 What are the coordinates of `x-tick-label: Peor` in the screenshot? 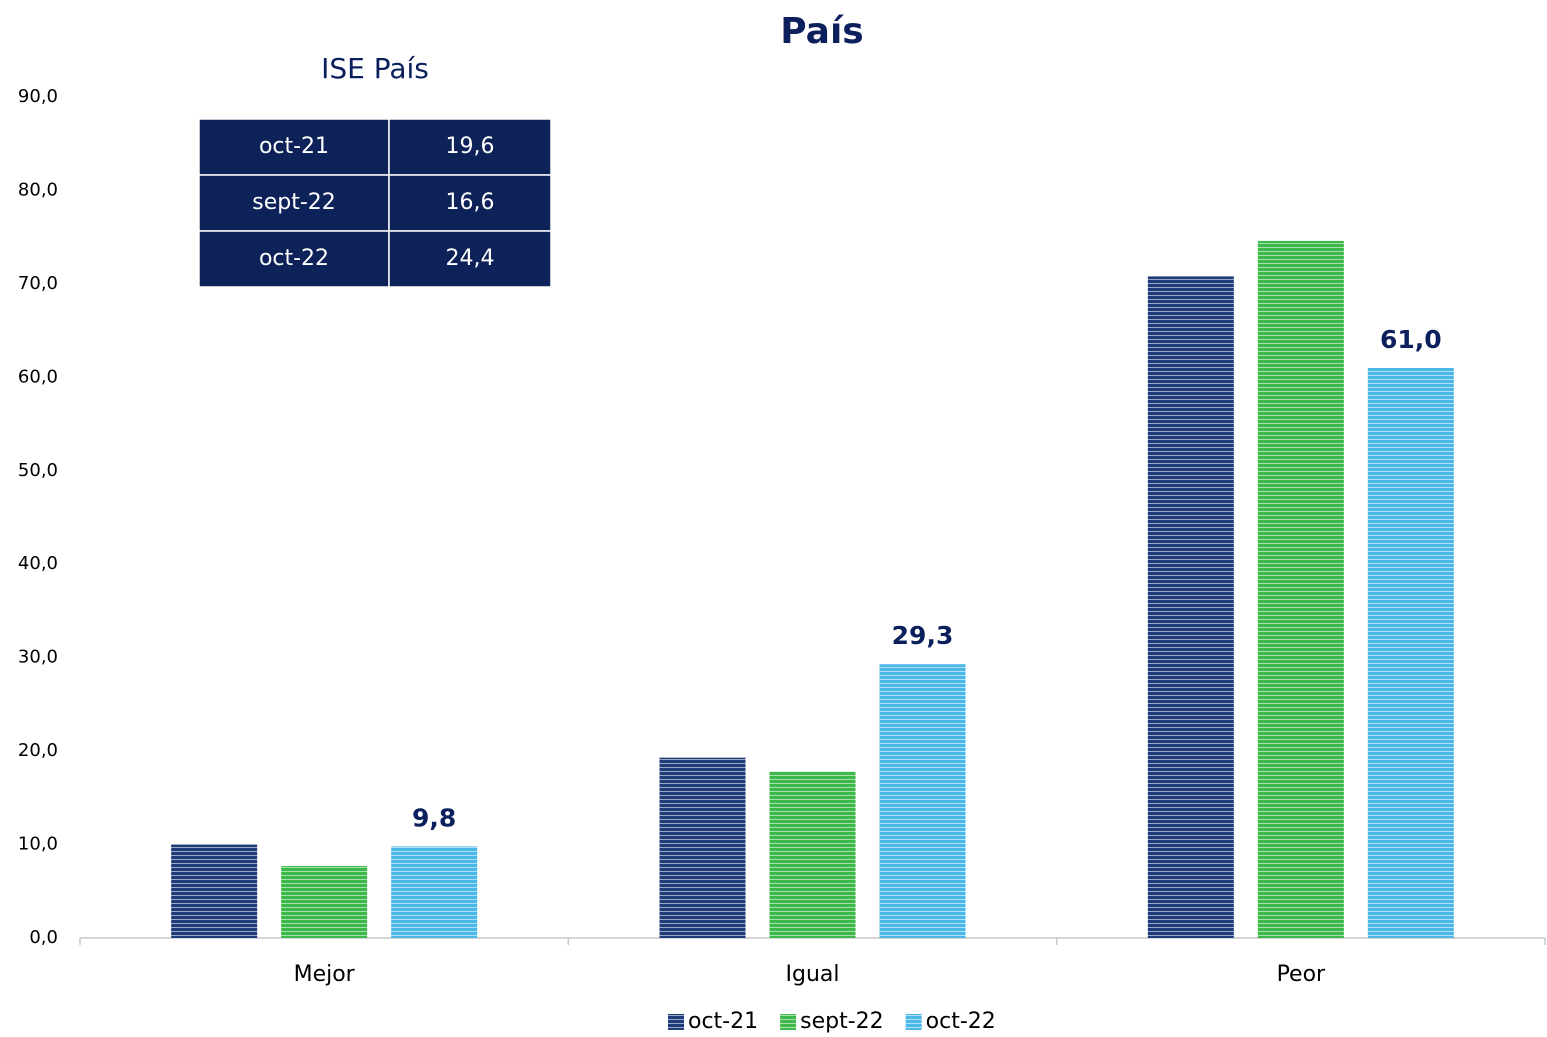 It's located at (1301, 974).